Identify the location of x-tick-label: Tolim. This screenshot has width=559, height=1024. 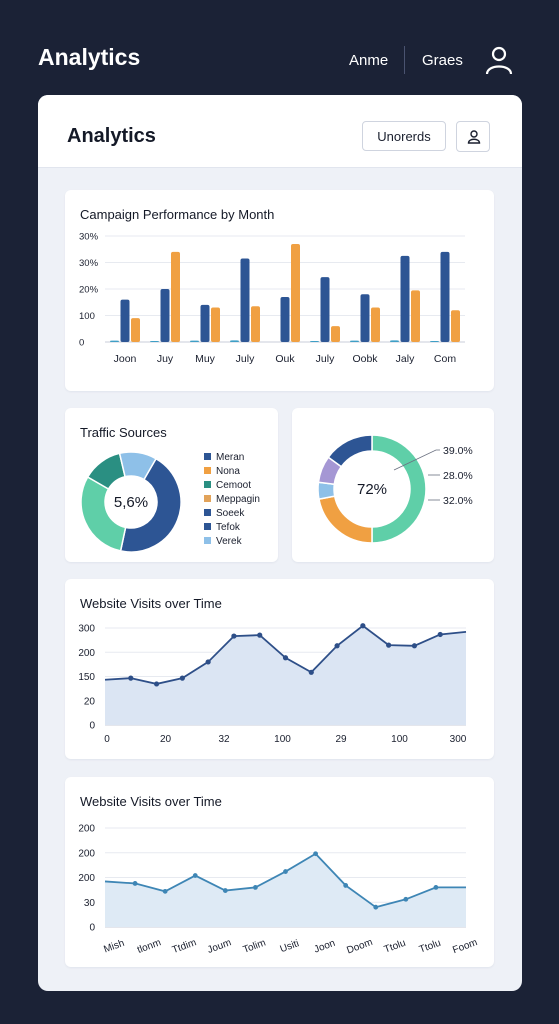
(255, 946).